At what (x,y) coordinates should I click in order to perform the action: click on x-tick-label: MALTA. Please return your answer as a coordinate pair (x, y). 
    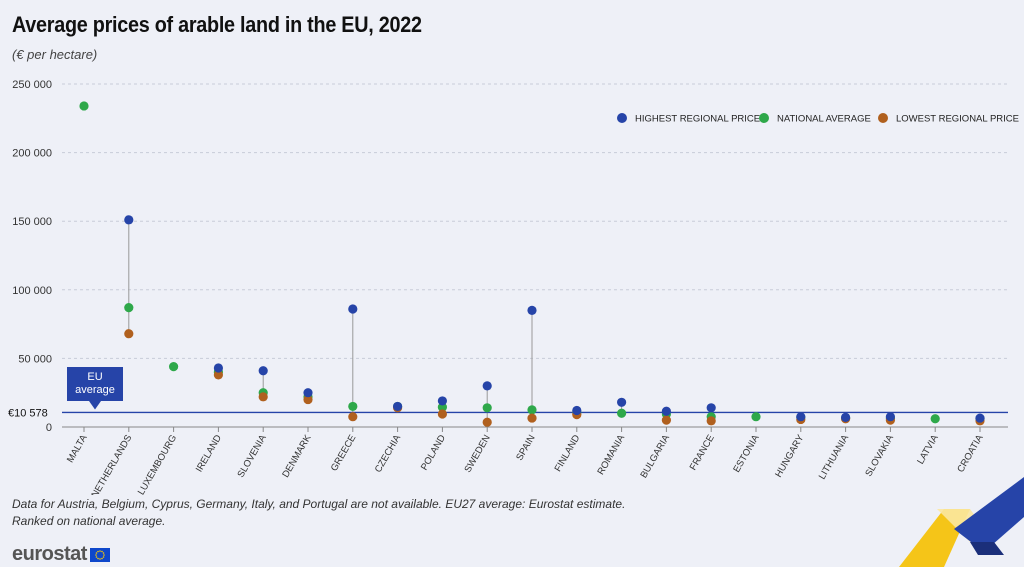
    Looking at the image, I should click on (77, 448).